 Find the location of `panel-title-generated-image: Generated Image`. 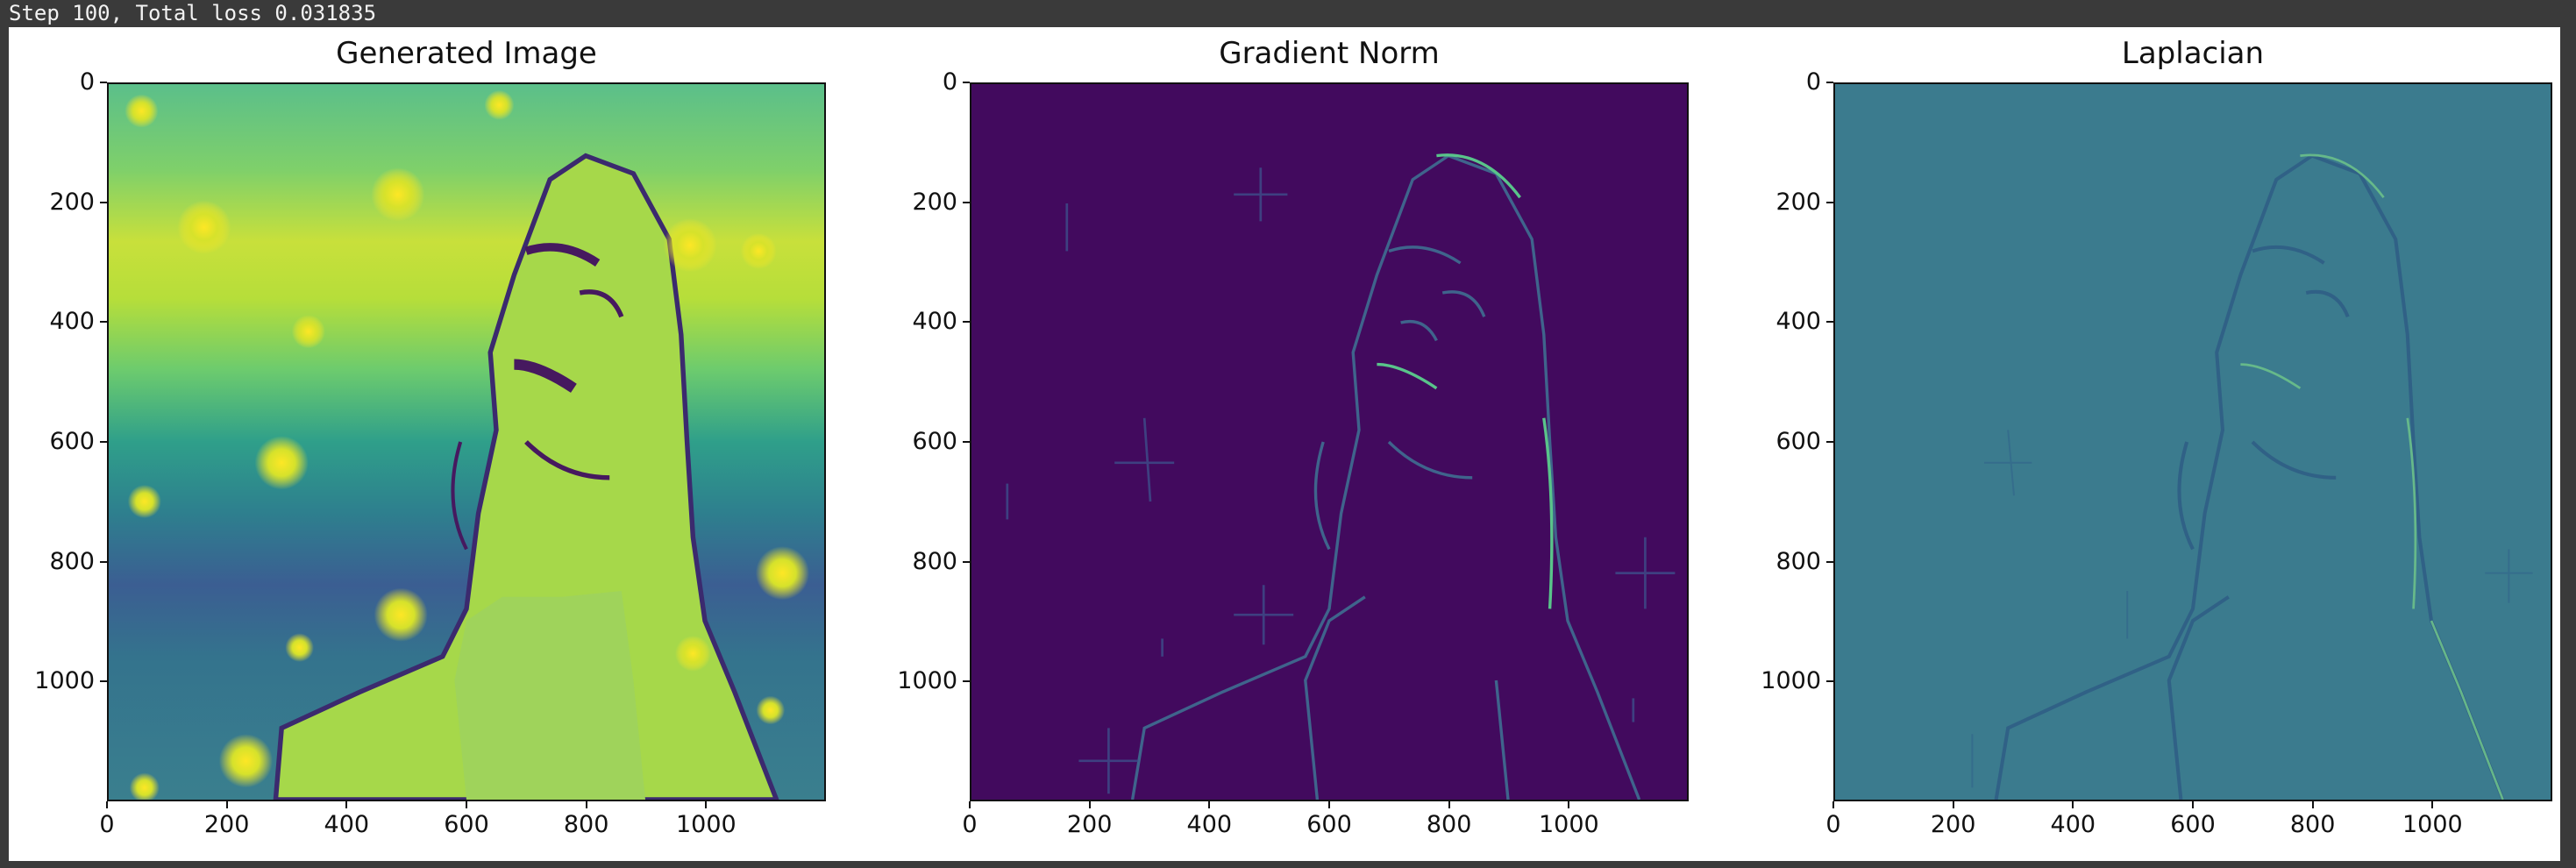

panel-title-generated-image: Generated Image is located at coordinates (466, 53).